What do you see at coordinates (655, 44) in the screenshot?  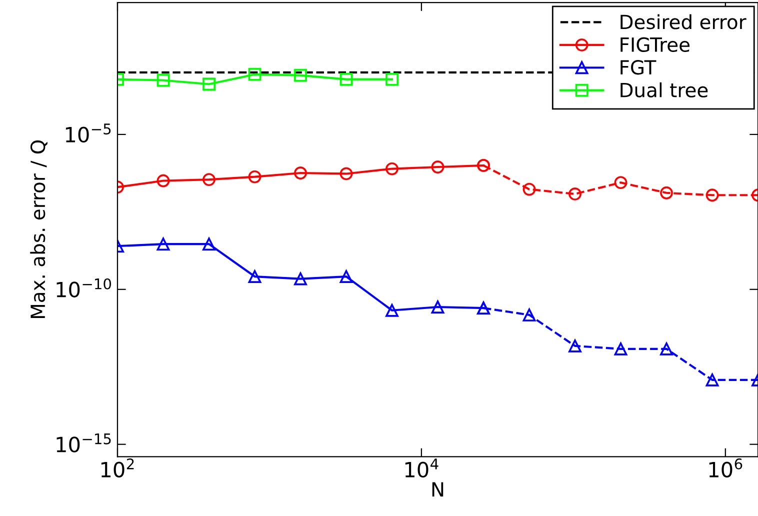 I see `legend-label: FIGTree` at bounding box center [655, 44].